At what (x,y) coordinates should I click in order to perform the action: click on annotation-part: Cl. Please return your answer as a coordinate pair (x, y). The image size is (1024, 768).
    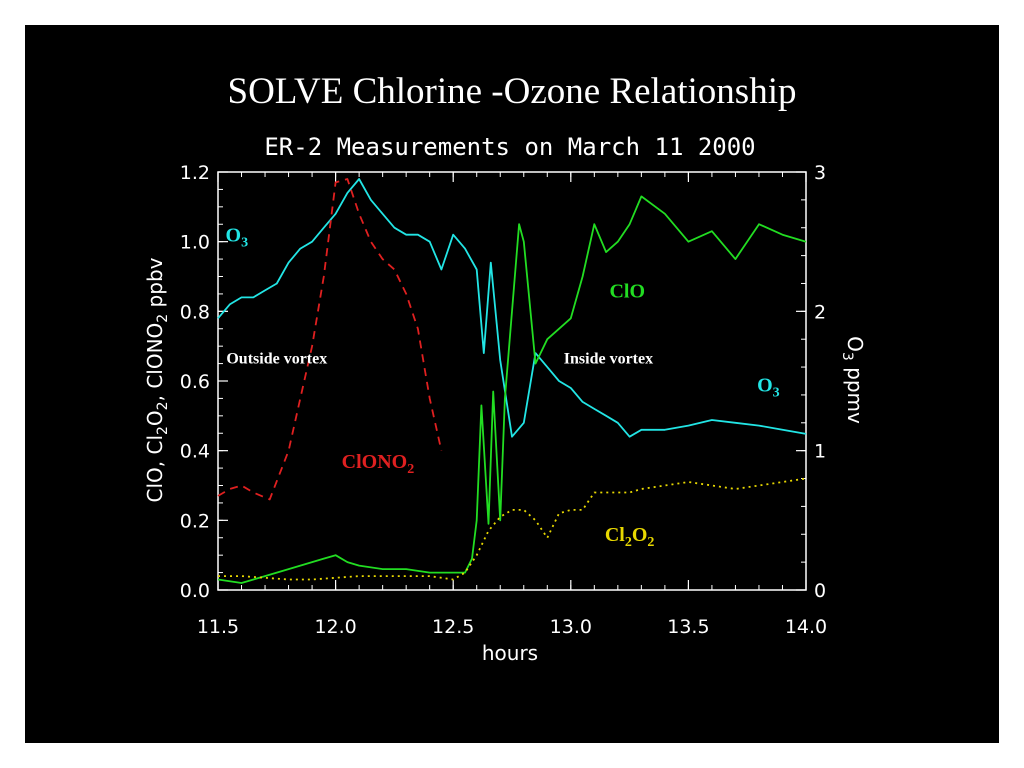
    Looking at the image, I should click on (615, 535).